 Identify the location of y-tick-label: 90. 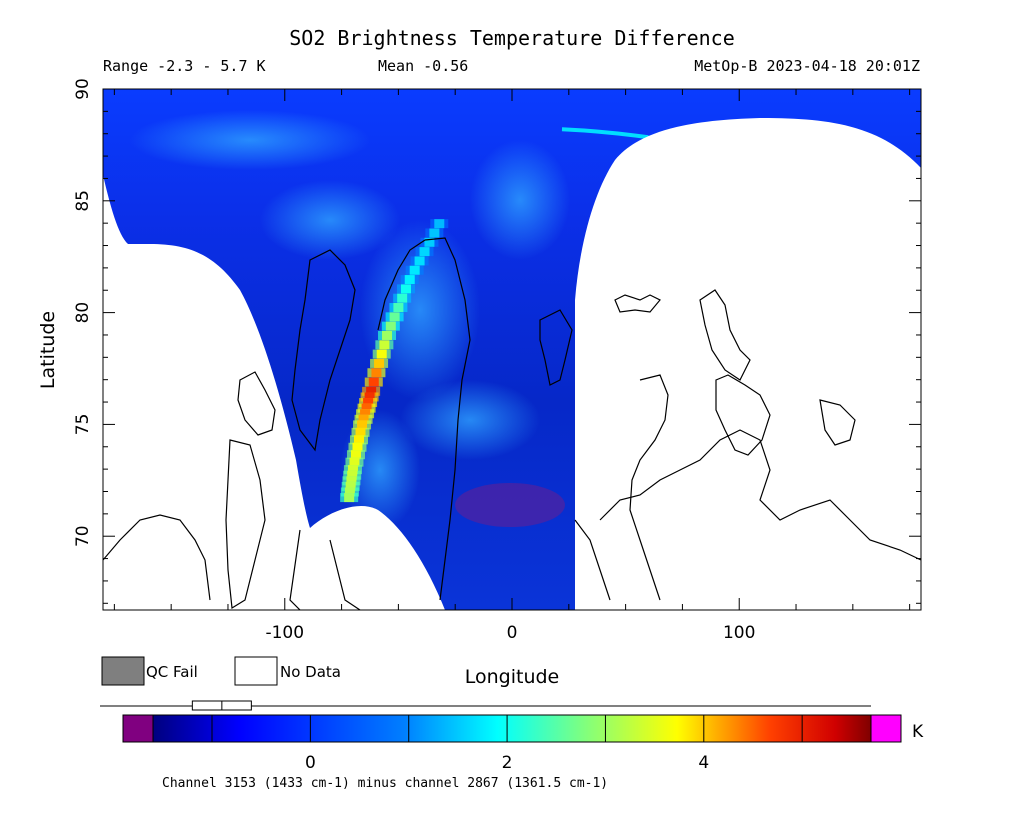
(83, 89).